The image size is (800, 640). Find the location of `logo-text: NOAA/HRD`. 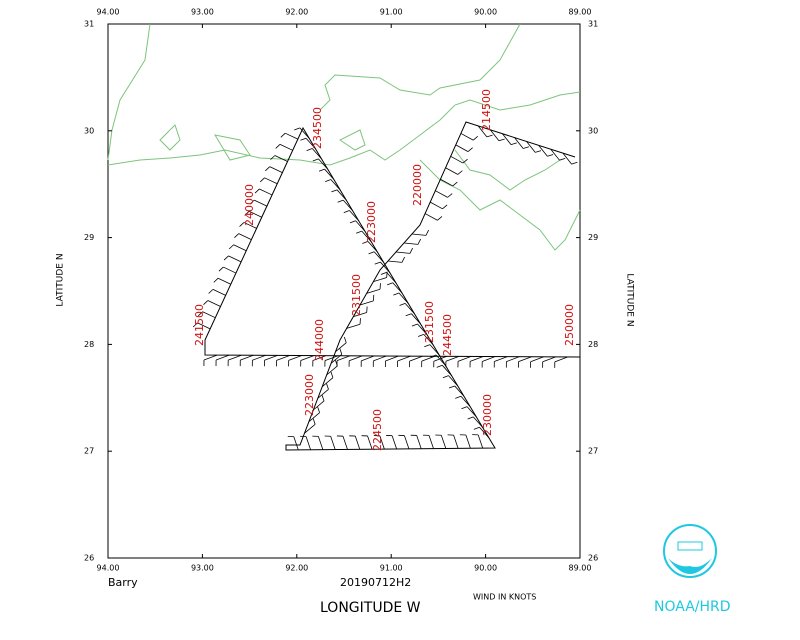

logo-text: NOAA/HRD is located at coordinates (692, 607).